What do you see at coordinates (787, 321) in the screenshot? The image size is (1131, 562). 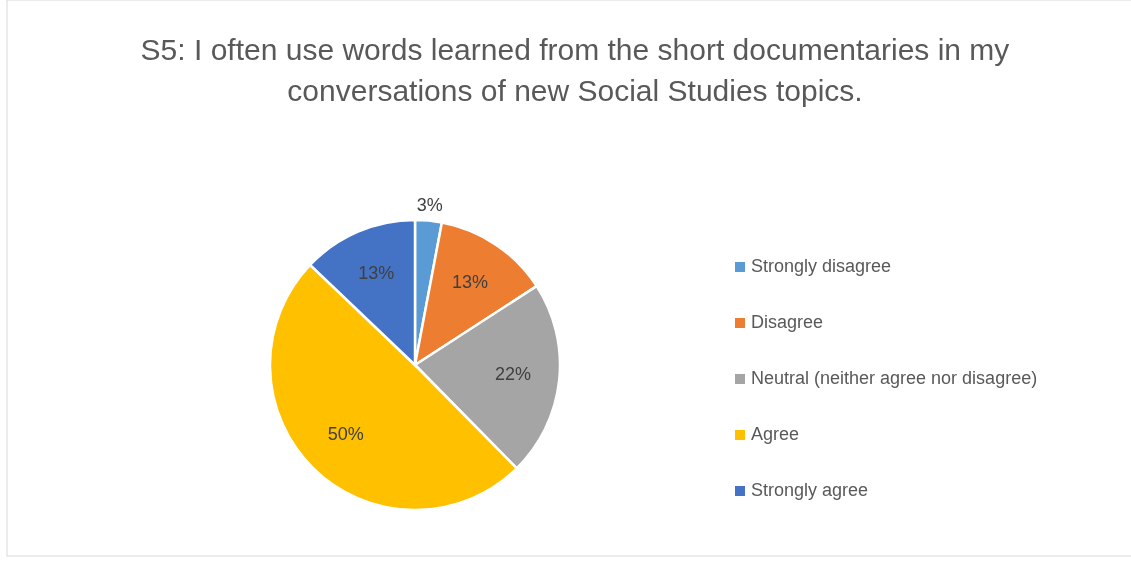 I see `legend-label: Disagree` at bounding box center [787, 321].